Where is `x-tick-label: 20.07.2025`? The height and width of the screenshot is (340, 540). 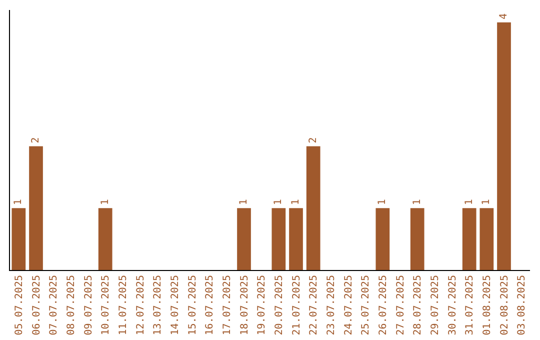 x-tick-label: 20.07.2025 is located at coordinates (279, 305).